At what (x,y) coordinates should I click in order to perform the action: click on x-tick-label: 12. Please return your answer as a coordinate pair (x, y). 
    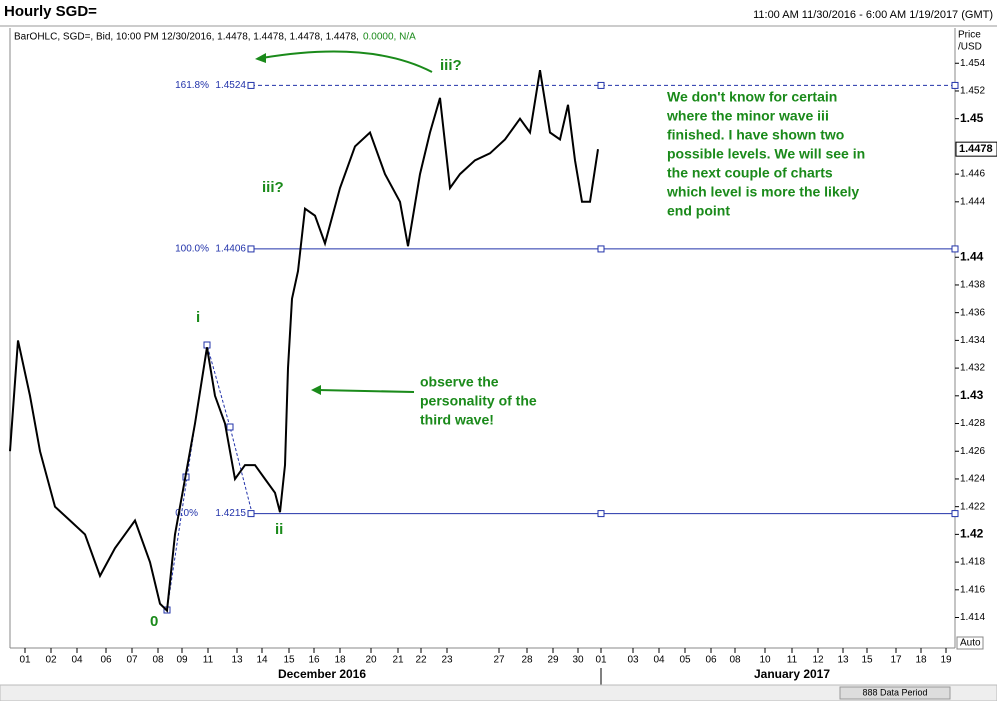
    Looking at the image, I should click on (818, 660).